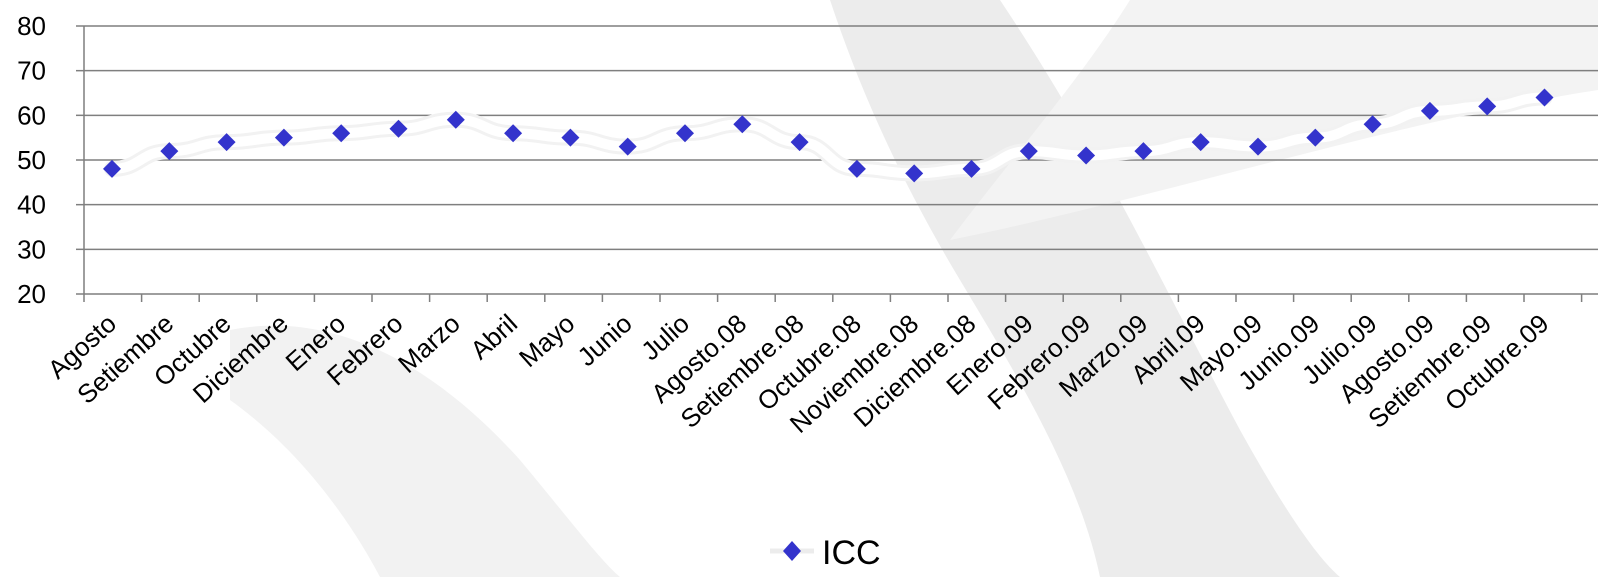  What do you see at coordinates (169, 151) in the screenshot?
I see `data-point-setiembre` at bounding box center [169, 151].